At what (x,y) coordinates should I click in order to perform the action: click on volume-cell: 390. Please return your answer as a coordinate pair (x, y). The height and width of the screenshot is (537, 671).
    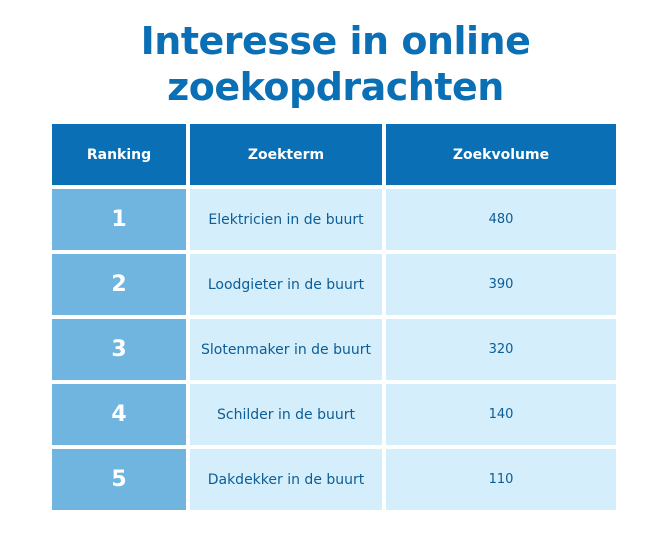
    Looking at the image, I should click on (501, 284).